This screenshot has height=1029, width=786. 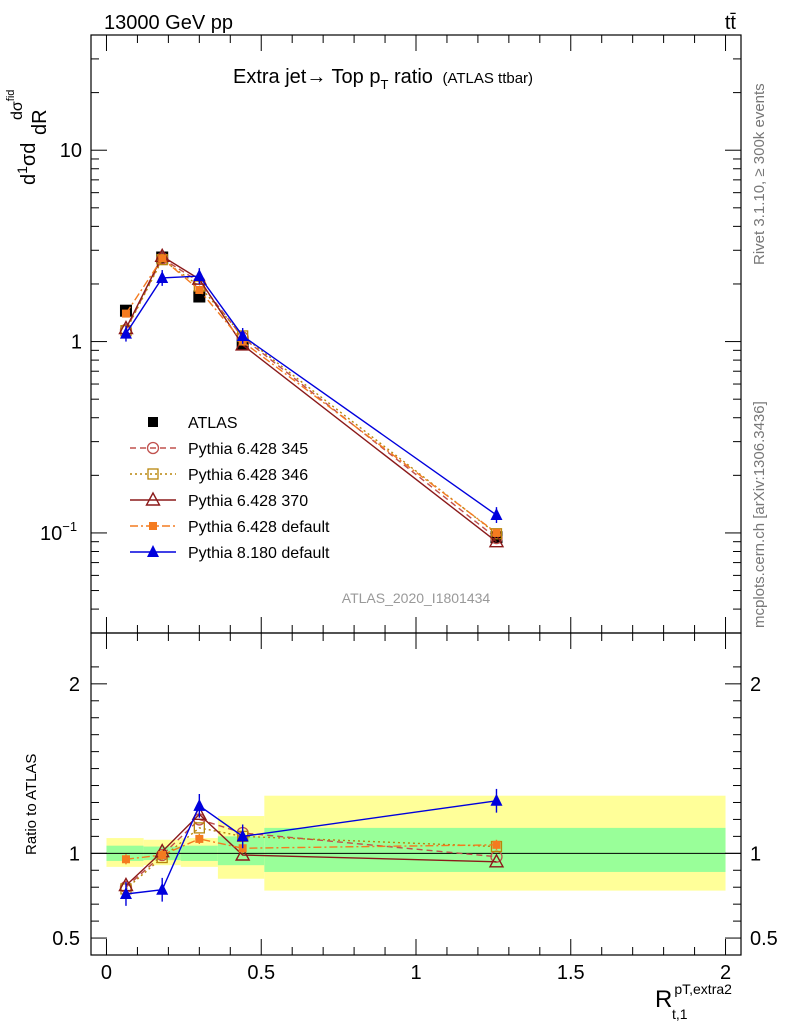 I want to click on ratio-y-axis-label: Ratio to ATLAS, so click(x=31, y=804).